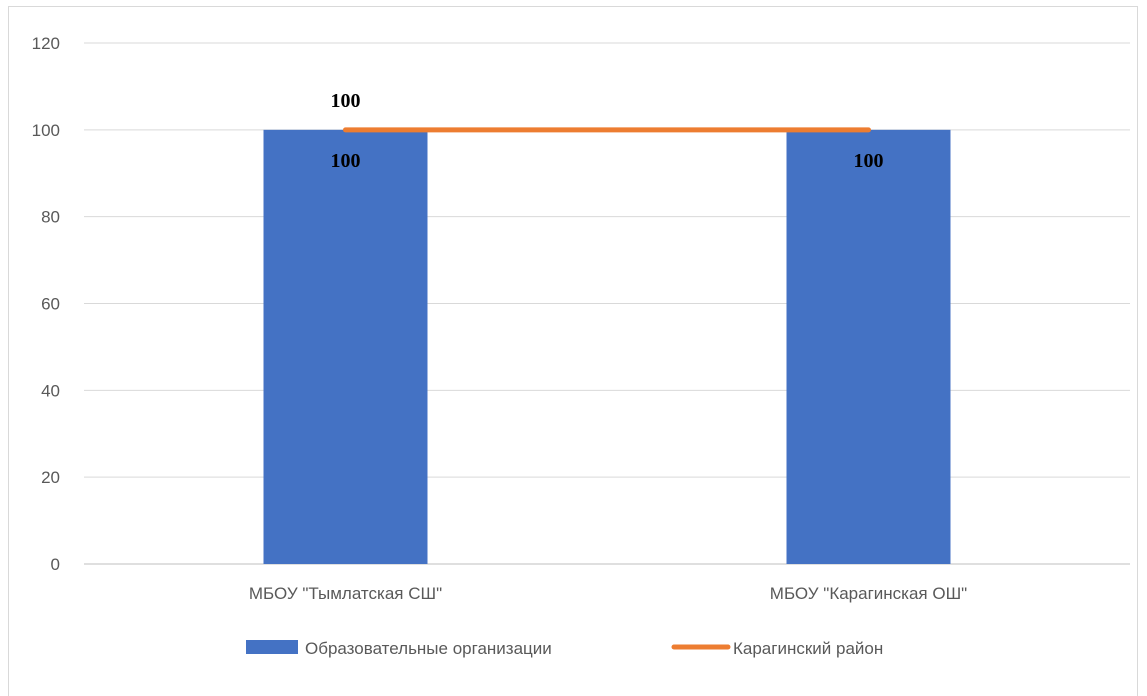  I want to click on legend-swatch-bar, so click(272, 647).